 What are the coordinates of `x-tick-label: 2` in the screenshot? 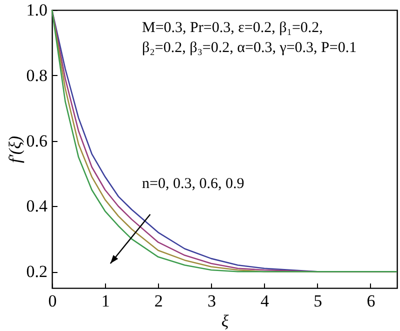 It's located at (158, 301).